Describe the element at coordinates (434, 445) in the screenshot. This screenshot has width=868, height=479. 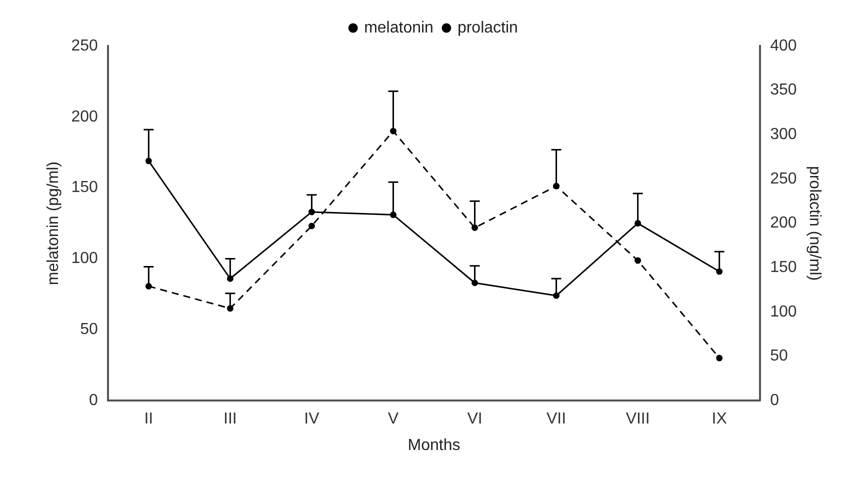
I see `x-axis-title: Months` at that location.